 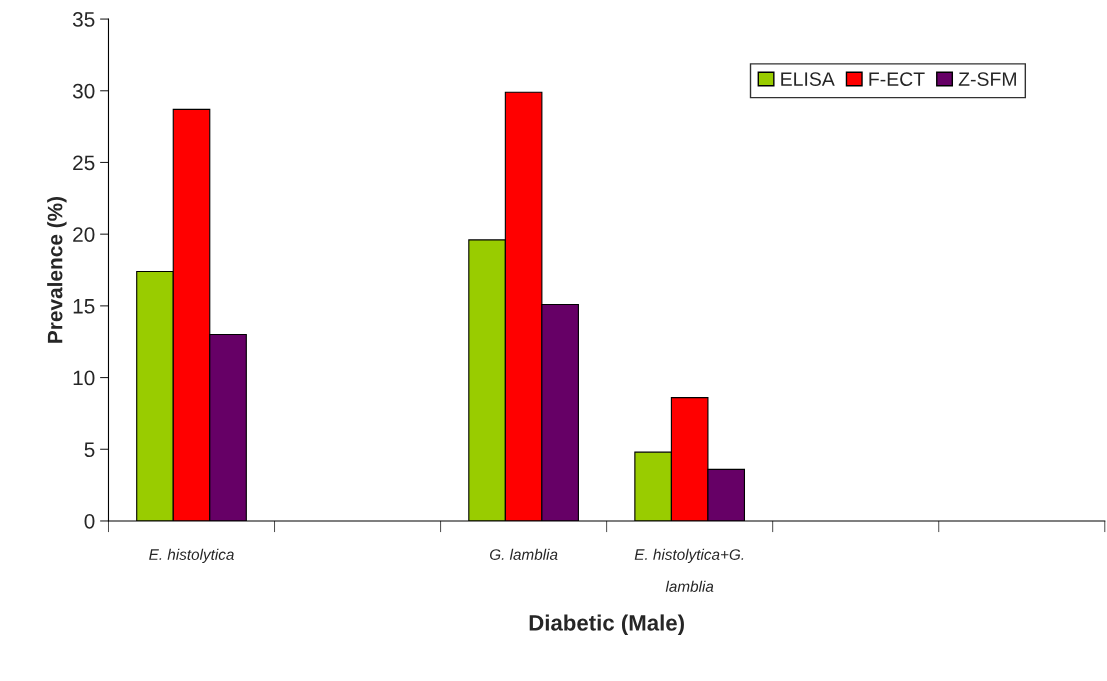 I want to click on y-tick-label: 30, so click(x=83, y=91).